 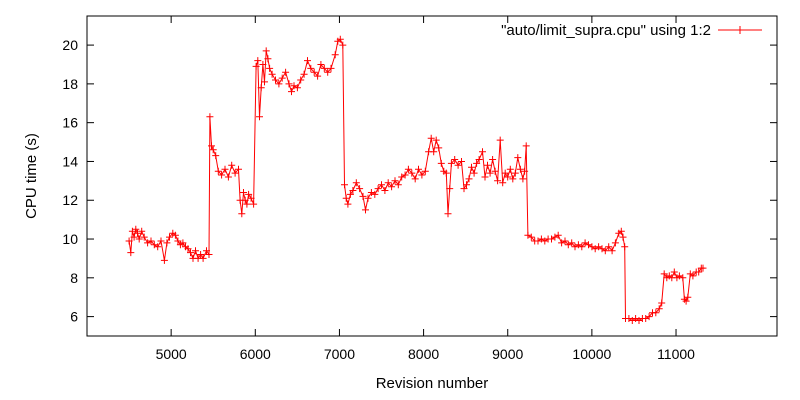 What do you see at coordinates (70, 45) in the screenshot?
I see `y-tick-label: 20` at bounding box center [70, 45].